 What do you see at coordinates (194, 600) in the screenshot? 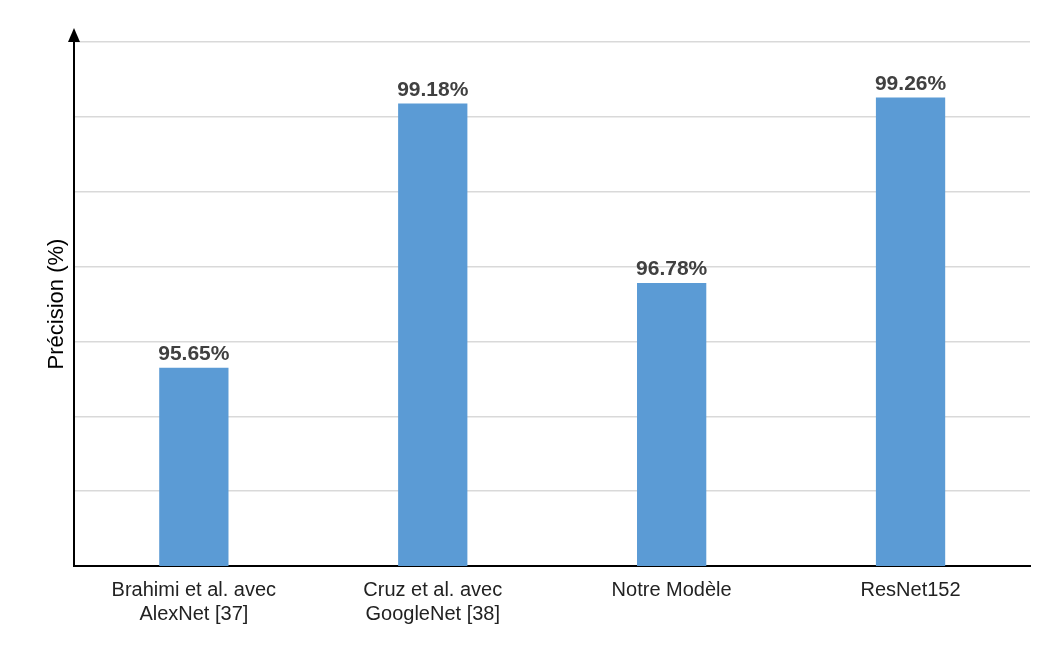
I see `x-tick-label: Brahimi et al. avec AlexNet [37]` at bounding box center [194, 600].